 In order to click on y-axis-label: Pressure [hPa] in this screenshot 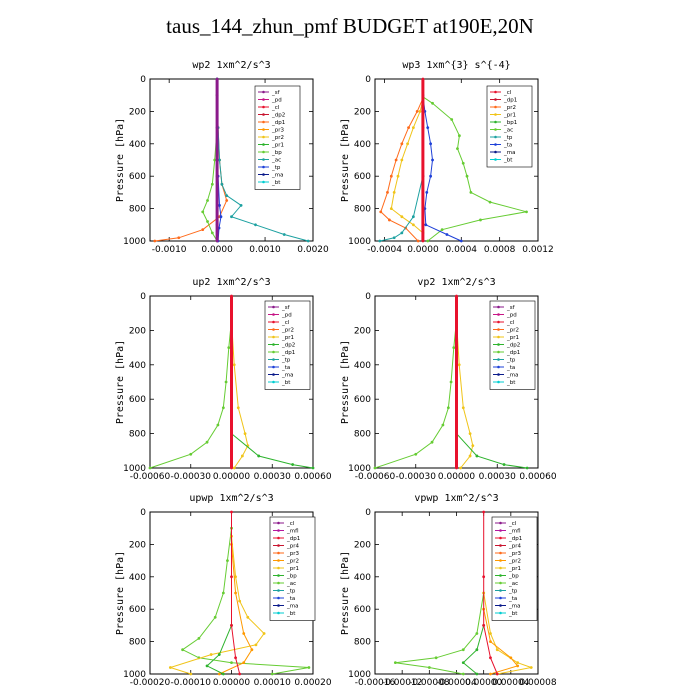, I will do `click(345, 593)`.